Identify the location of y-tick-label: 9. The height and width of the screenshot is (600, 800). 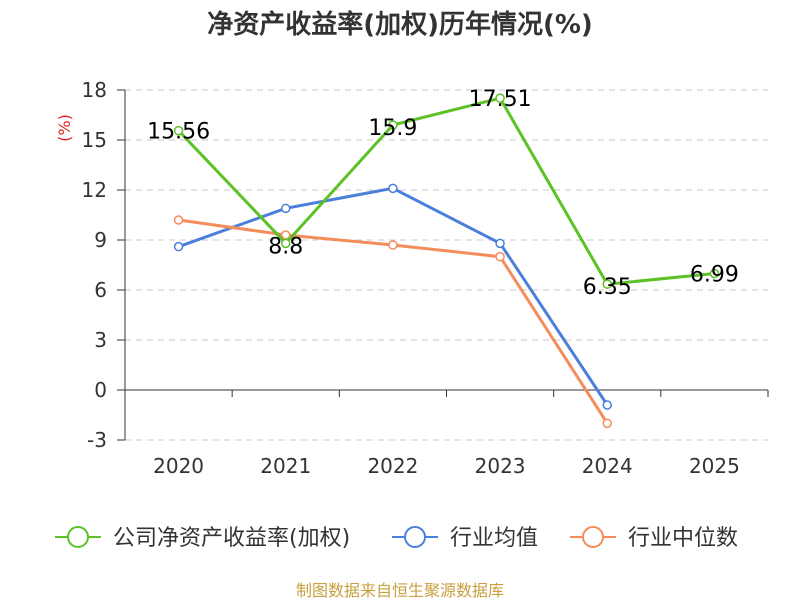
(100, 240).